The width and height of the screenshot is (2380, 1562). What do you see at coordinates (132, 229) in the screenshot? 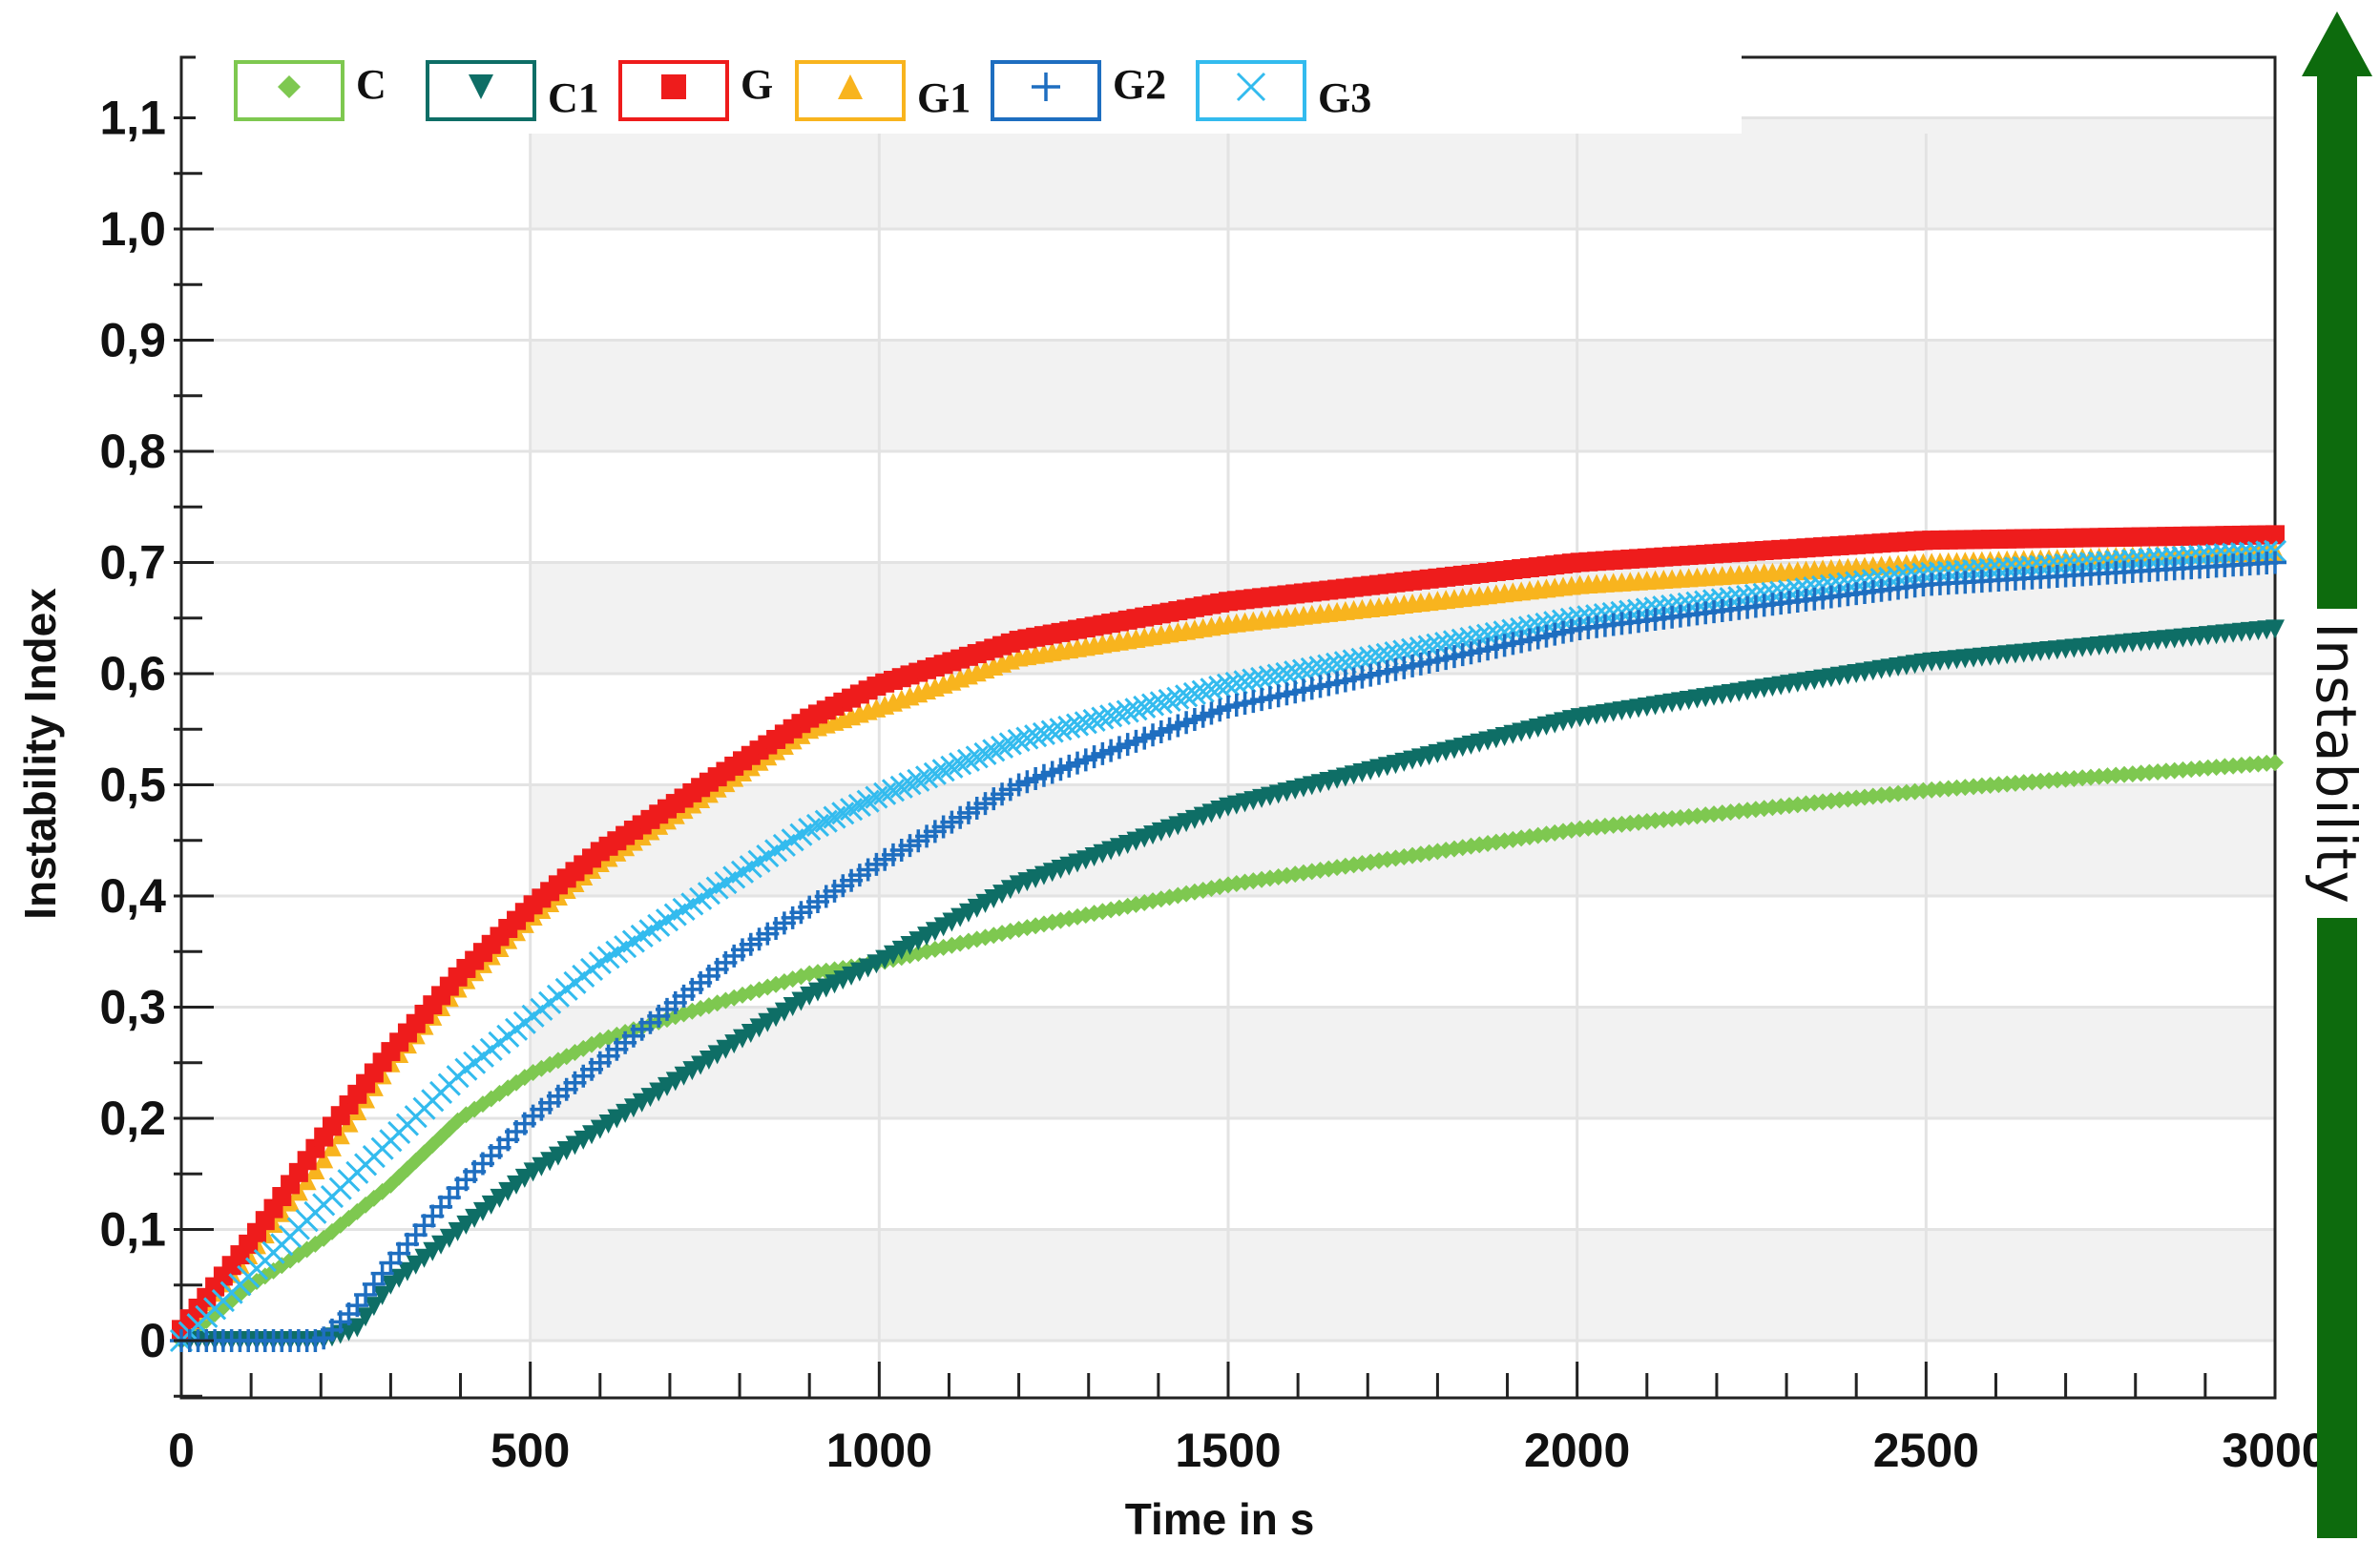
I see `y-tick-label: 1,0` at bounding box center [132, 229].